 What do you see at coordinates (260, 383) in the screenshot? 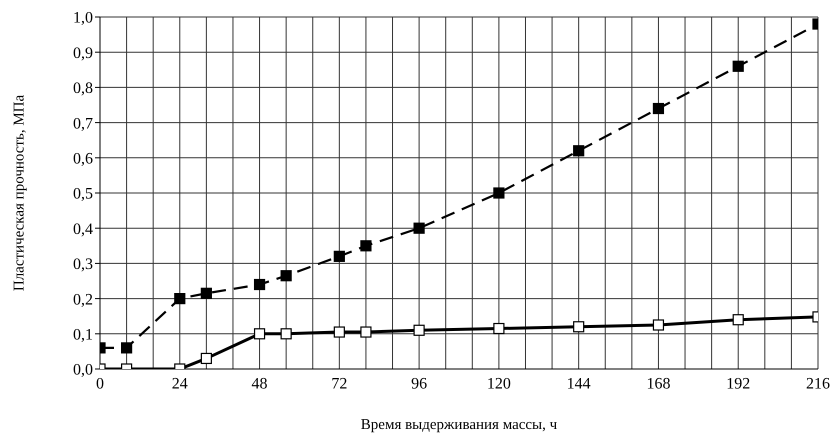
I see `x-tick-label: 48` at bounding box center [260, 383].